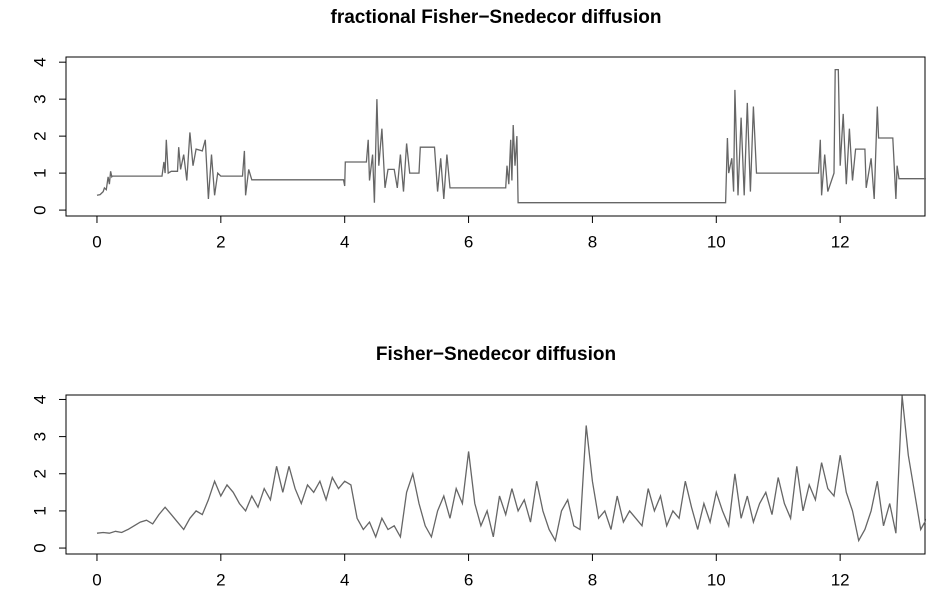 The height and width of the screenshot is (595, 926). I want to click on chart-title: Fisher−Snedecor diffusion, so click(496, 354).